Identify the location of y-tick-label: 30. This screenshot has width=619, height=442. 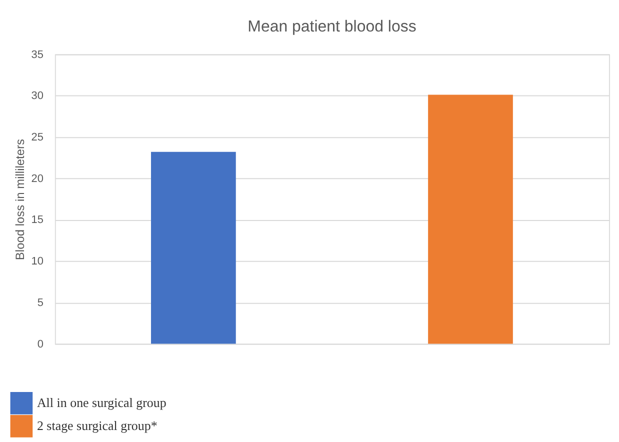
(37, 96).